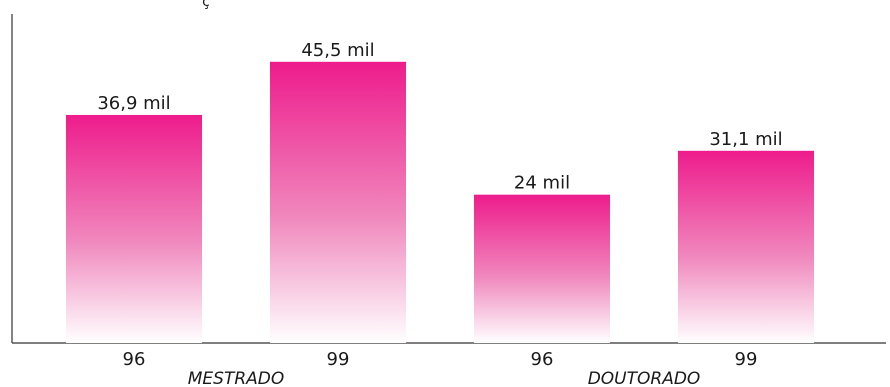 Image resolution: width=890 pixels, height=387 pixels. I want to click on top-fragment-text: ç, so click(206, 5).